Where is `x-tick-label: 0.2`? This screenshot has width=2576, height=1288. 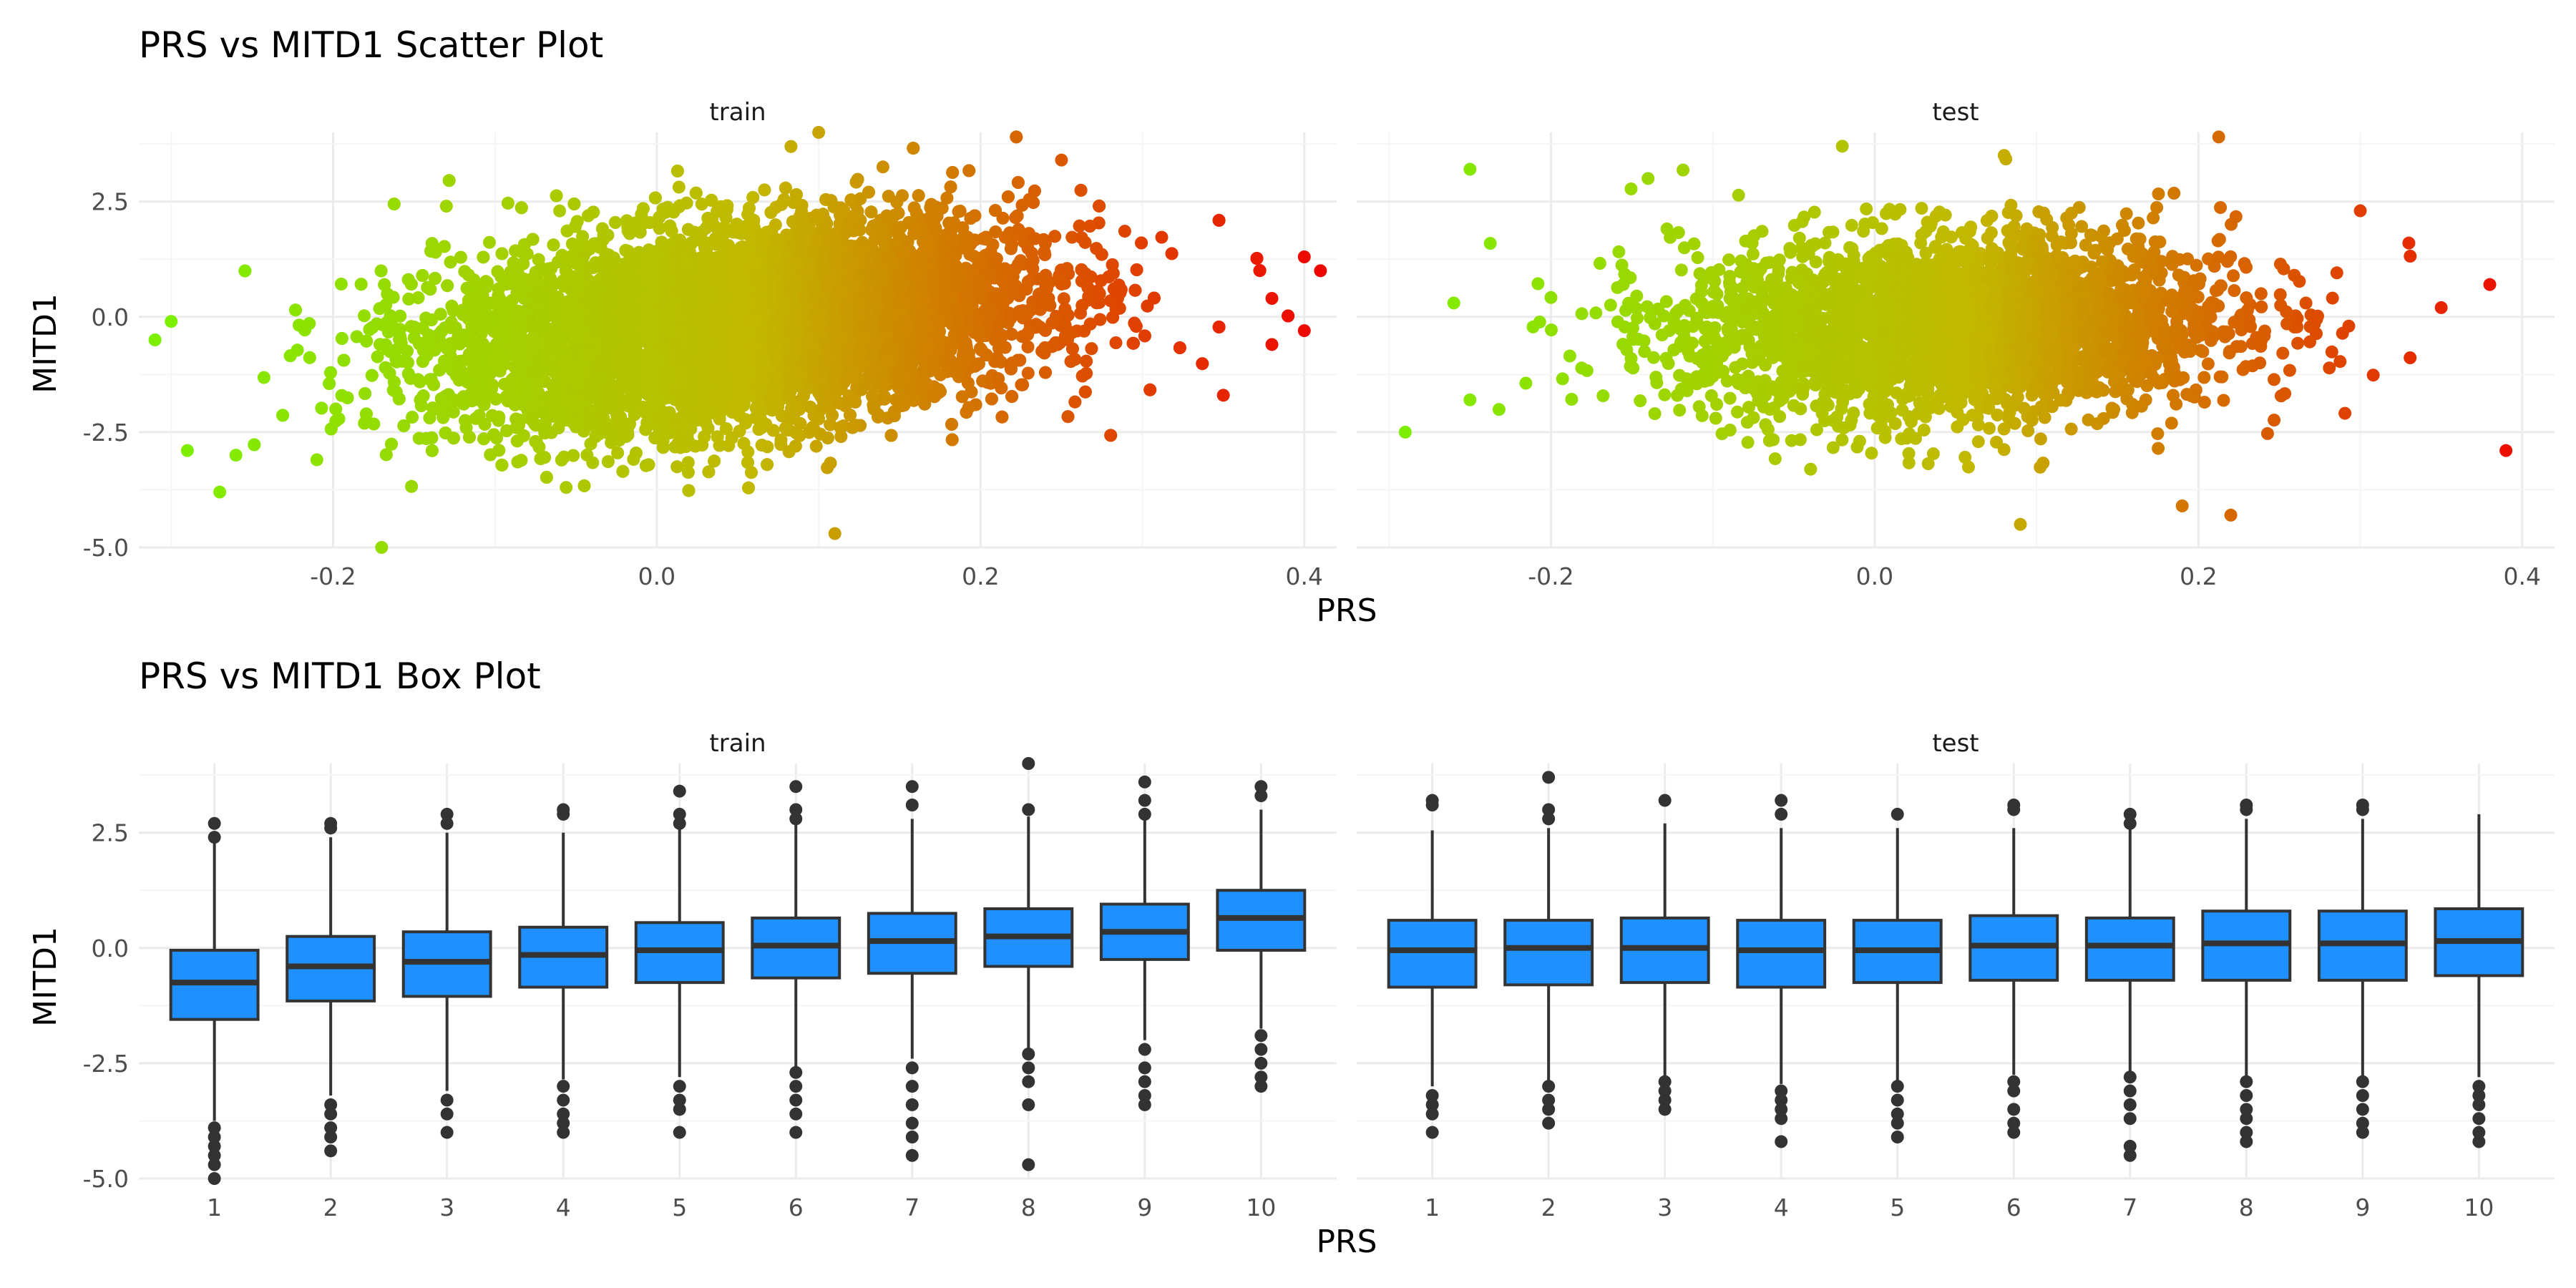
x-tick-label: 0.2 is located at coordinates (981, 576).